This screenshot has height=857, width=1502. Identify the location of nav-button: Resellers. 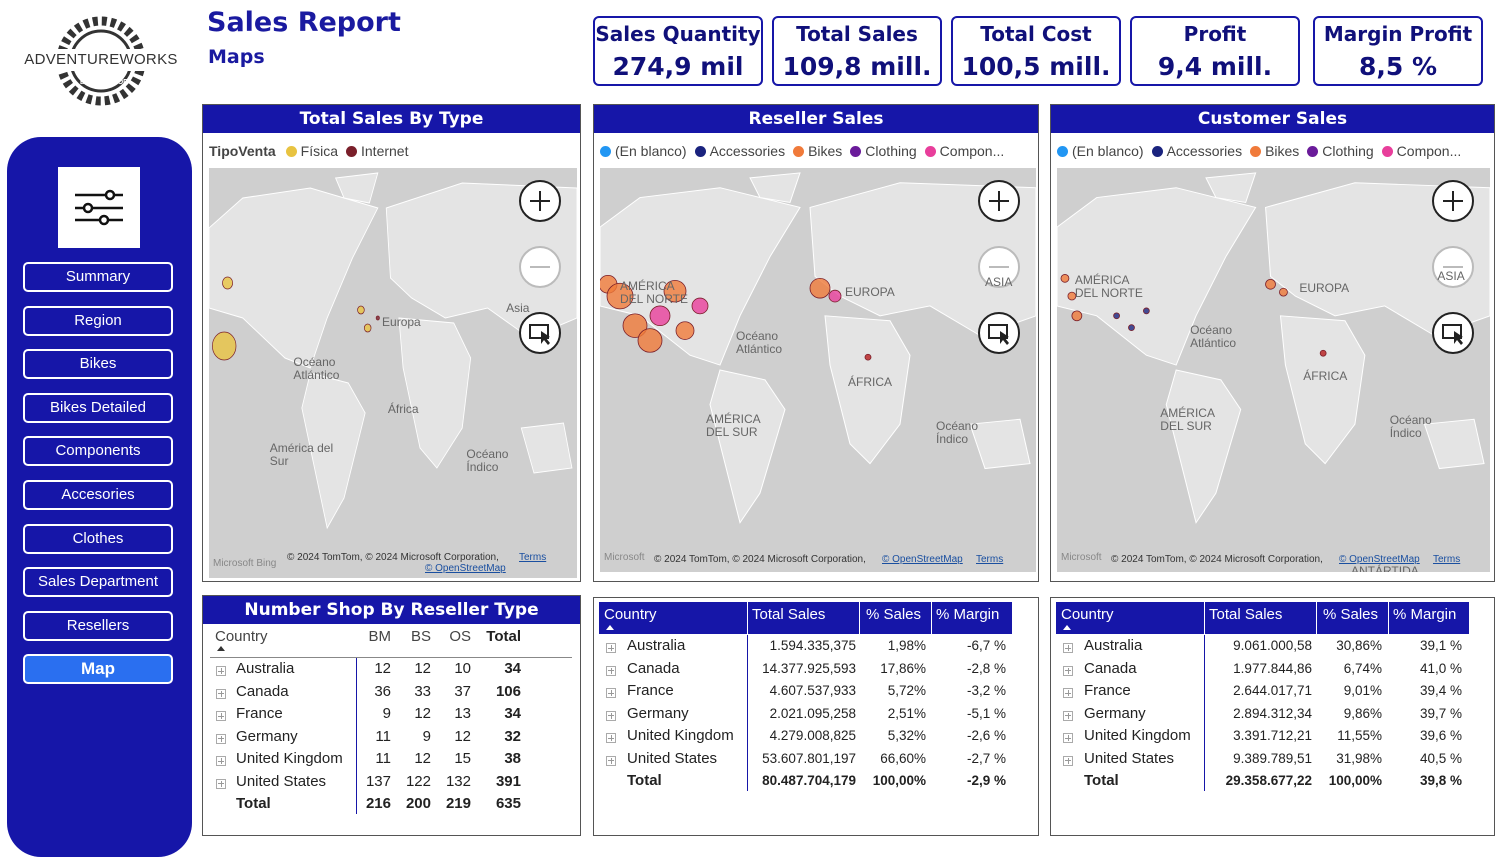
(98, 625).